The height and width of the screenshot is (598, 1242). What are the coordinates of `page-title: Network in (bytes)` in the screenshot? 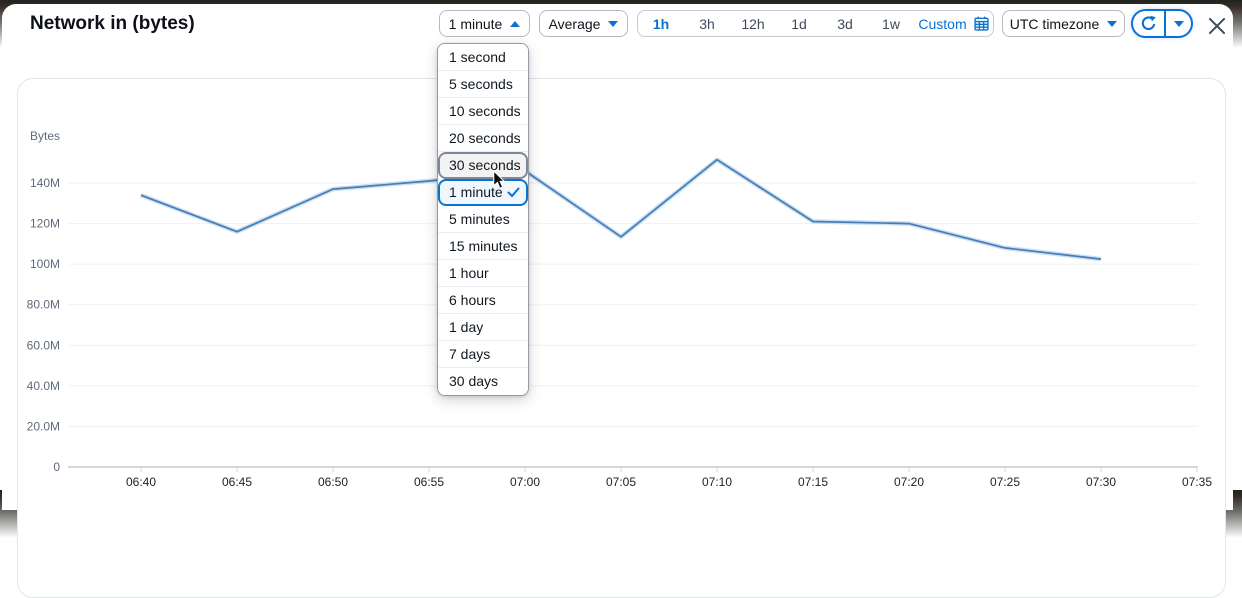 It's located at (112, 24).